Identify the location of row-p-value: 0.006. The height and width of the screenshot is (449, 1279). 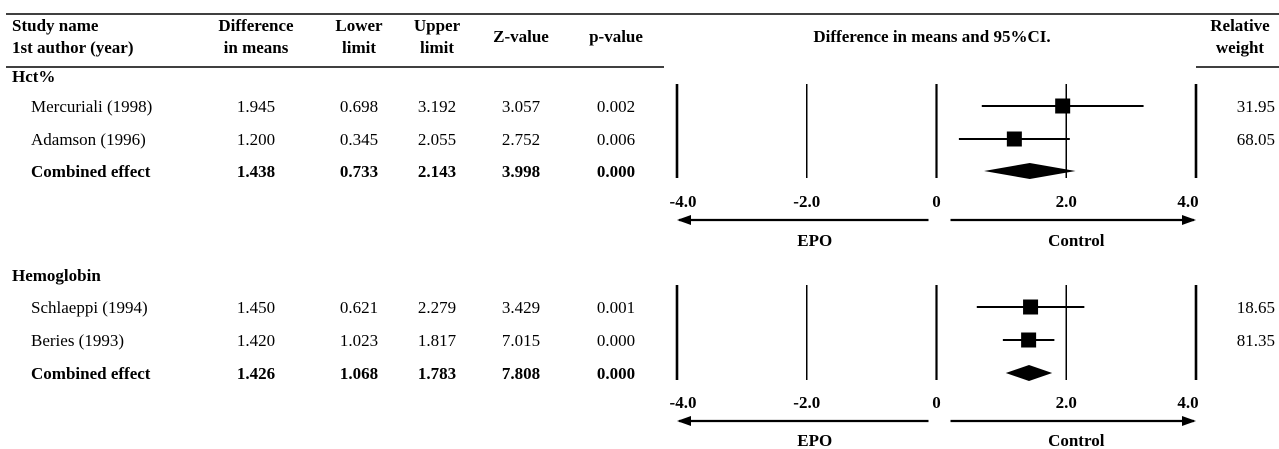
(616, 139).